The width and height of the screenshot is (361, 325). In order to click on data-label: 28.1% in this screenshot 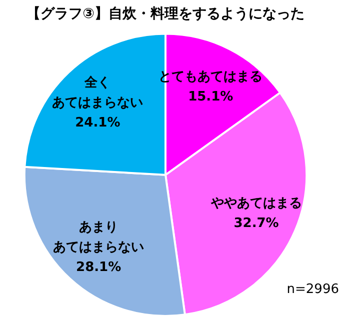, I will do `click(99, 267)`.